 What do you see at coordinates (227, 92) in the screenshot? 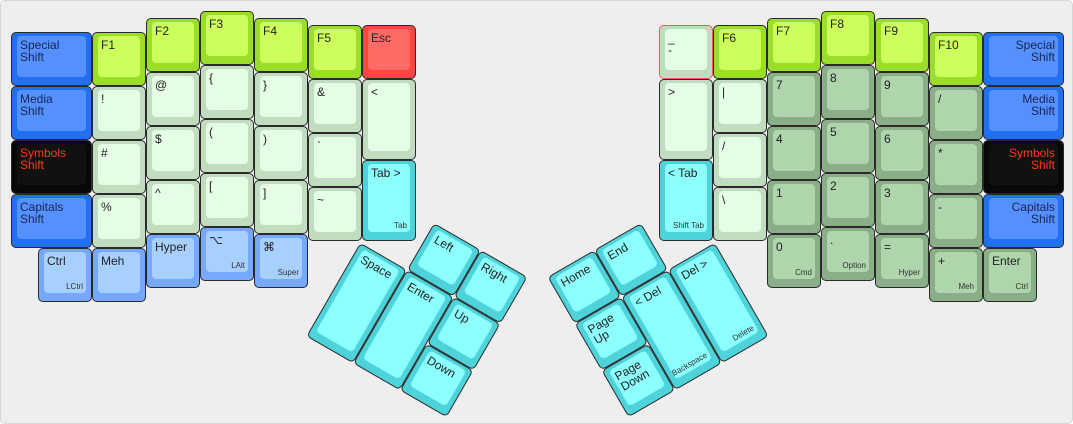
I see `key-symbol: {` at bounding box center [227, 92].